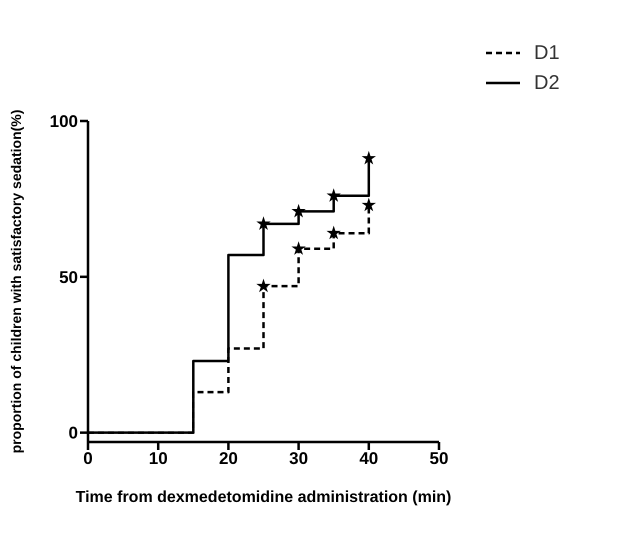 Image resolution: width=622 pixels, height=550 pixels. Describe the element at coordinates (64, 122) in the screenshot. I see `y-tick-label: 100` at that location.